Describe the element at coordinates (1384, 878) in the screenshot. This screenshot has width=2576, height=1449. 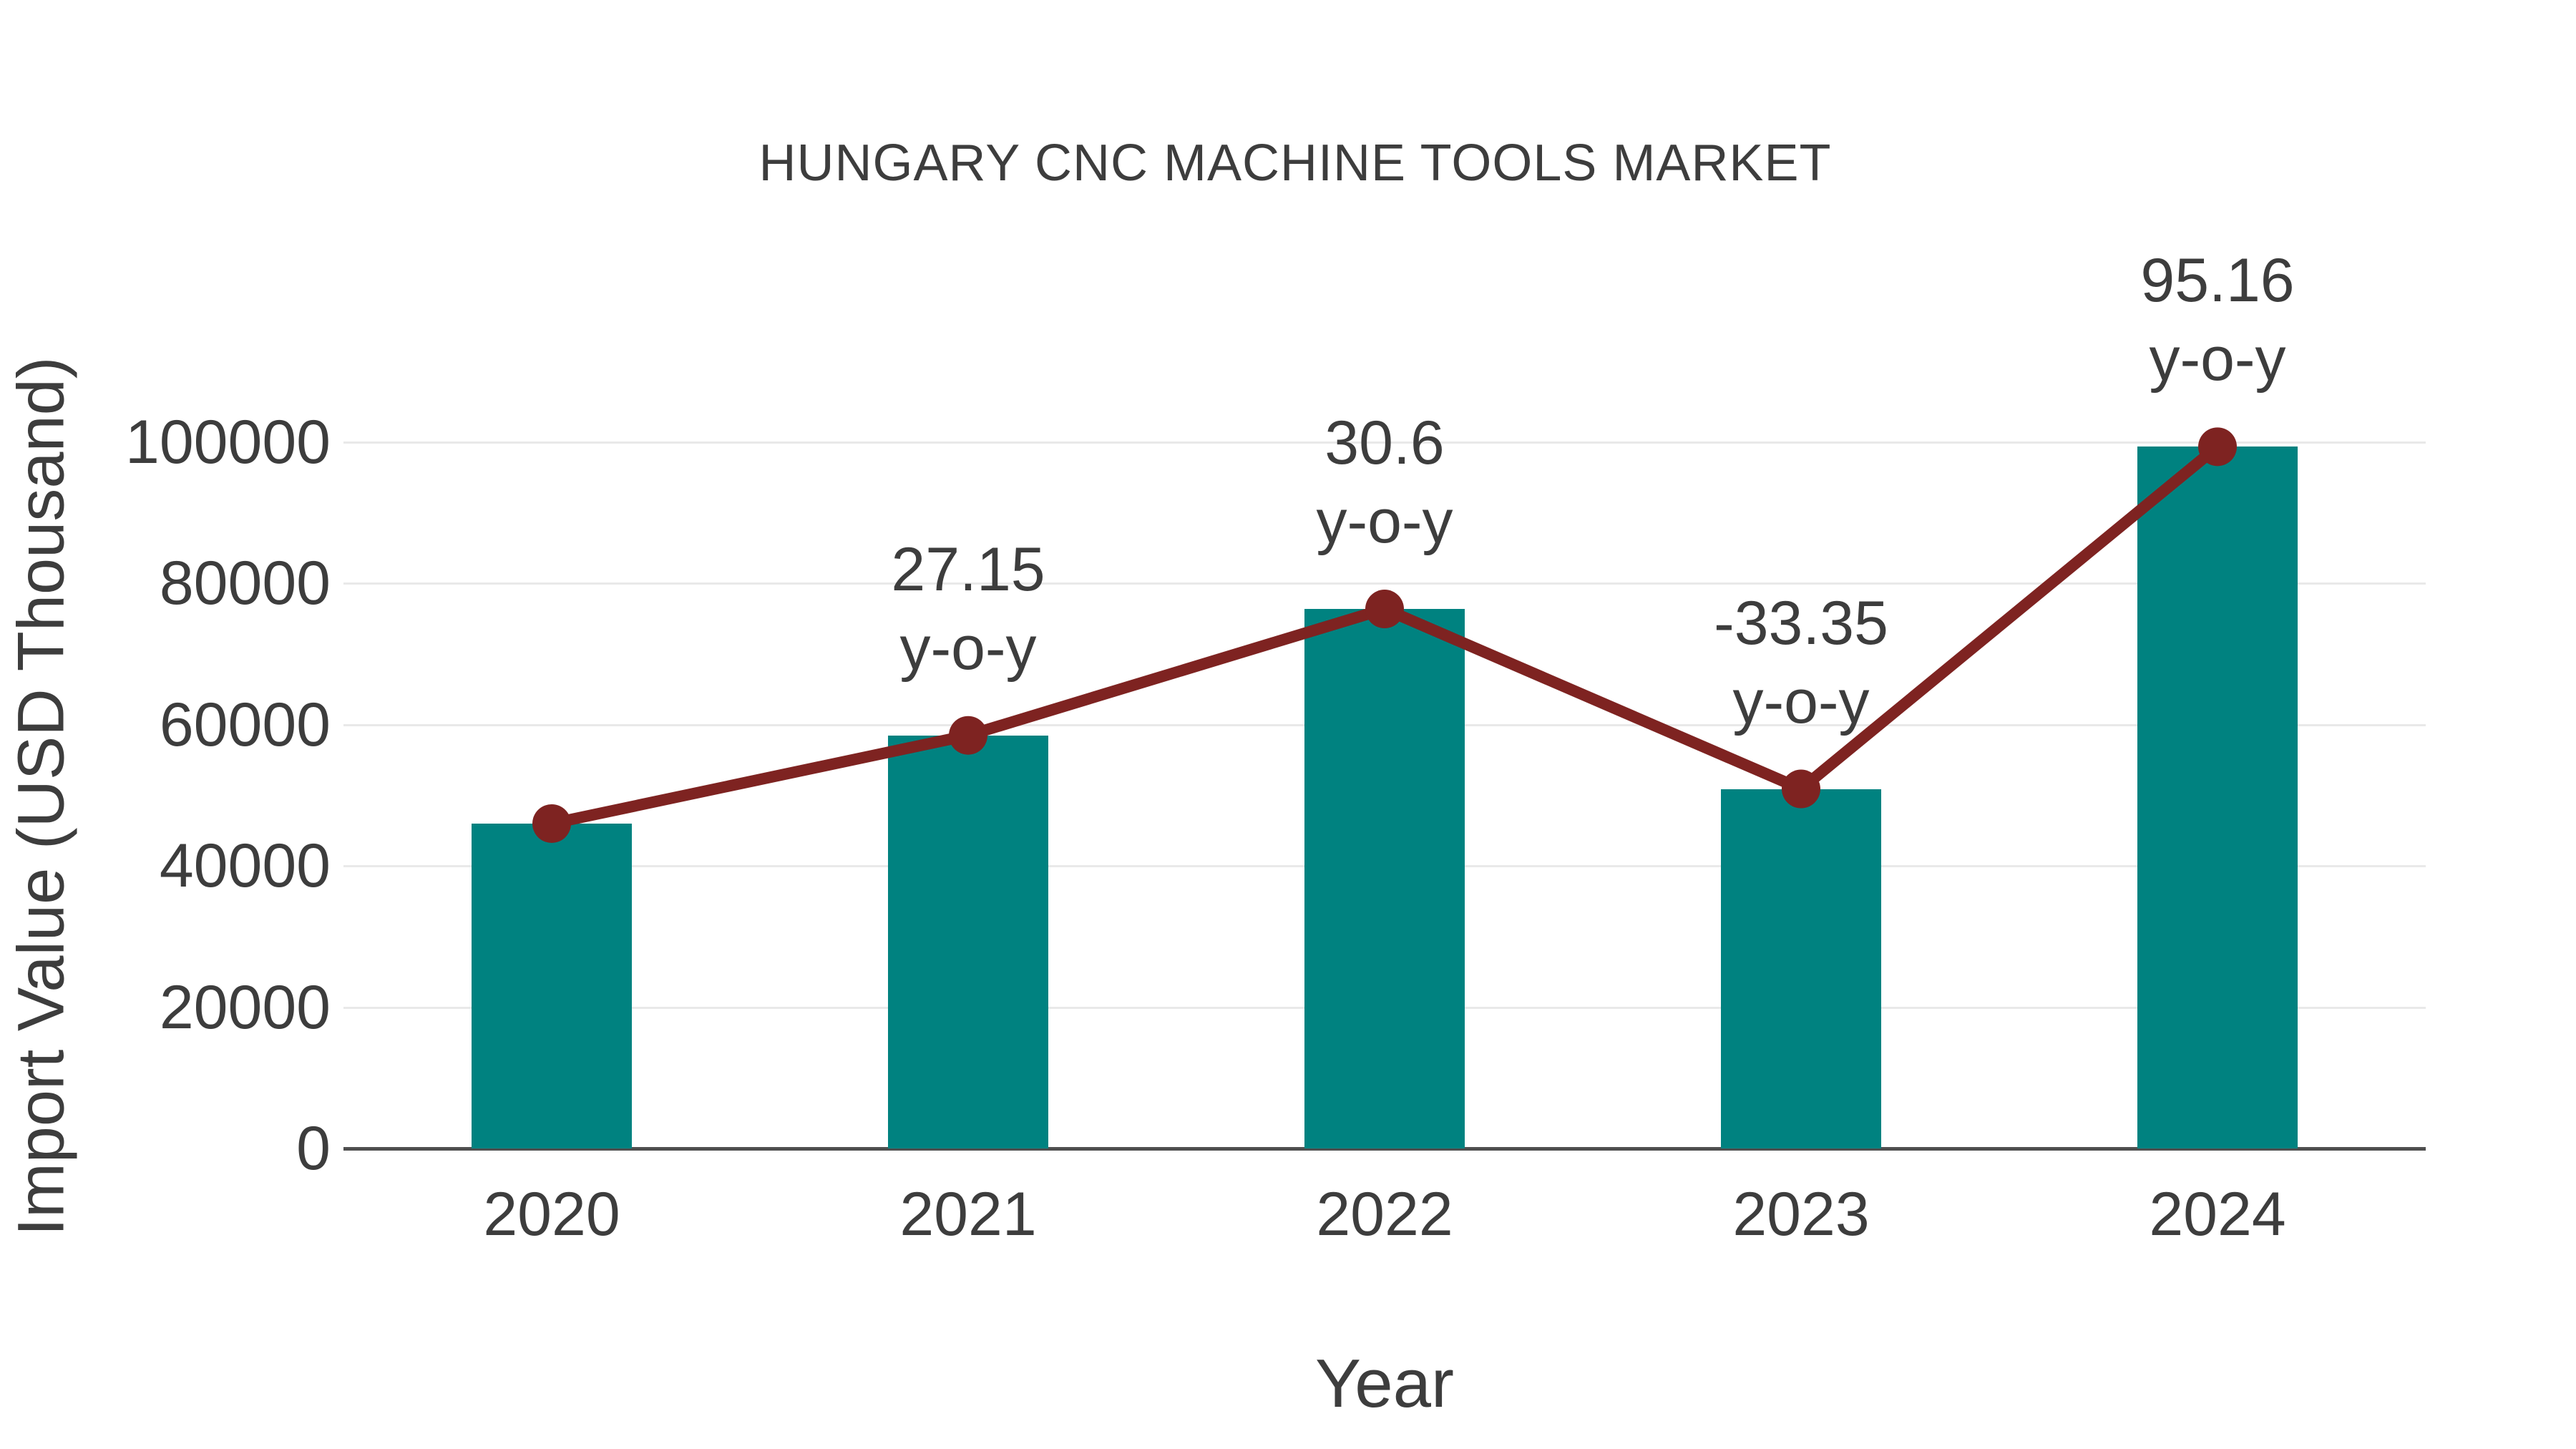
I see `bar-2022` at that location.